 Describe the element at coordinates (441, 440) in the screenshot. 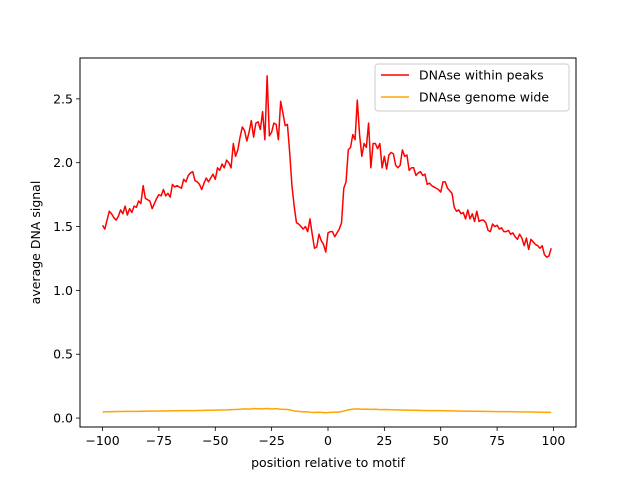

I see `x-tick-label: 50` at that location.